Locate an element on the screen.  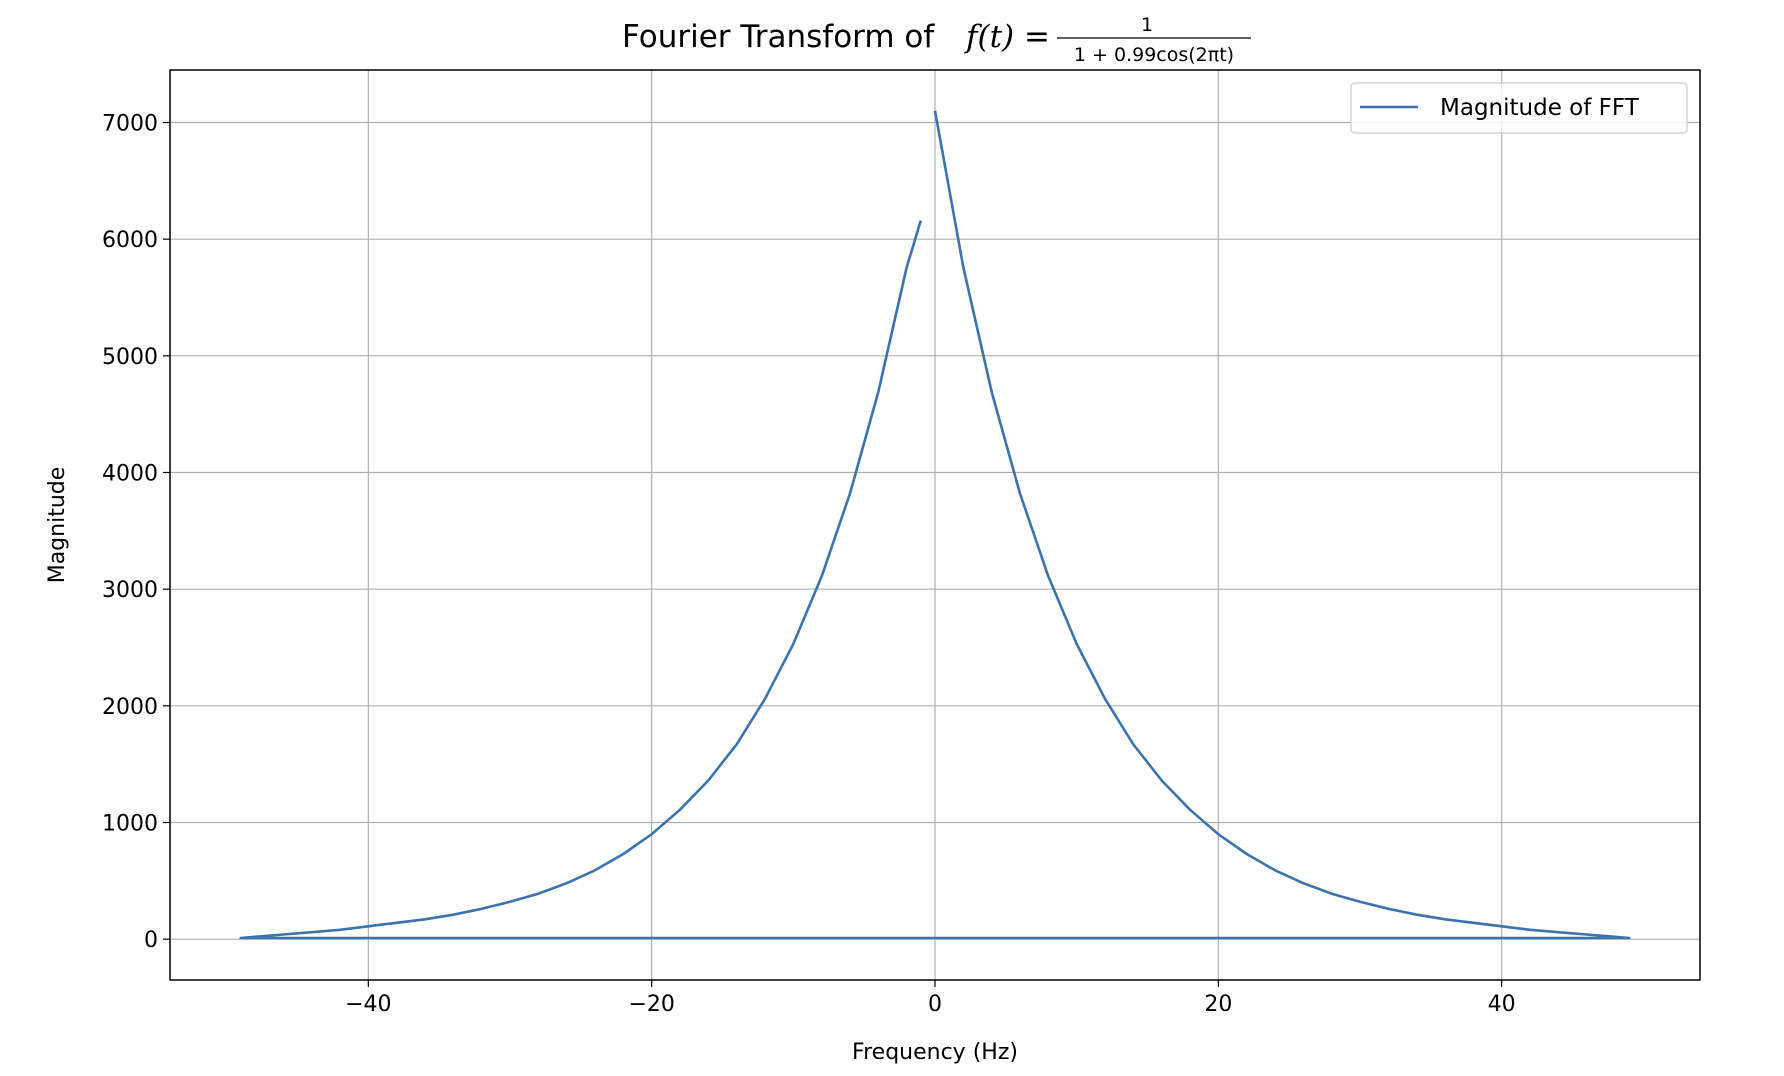
y-axis-label: Magnitude is located at coordinates (57, 525).